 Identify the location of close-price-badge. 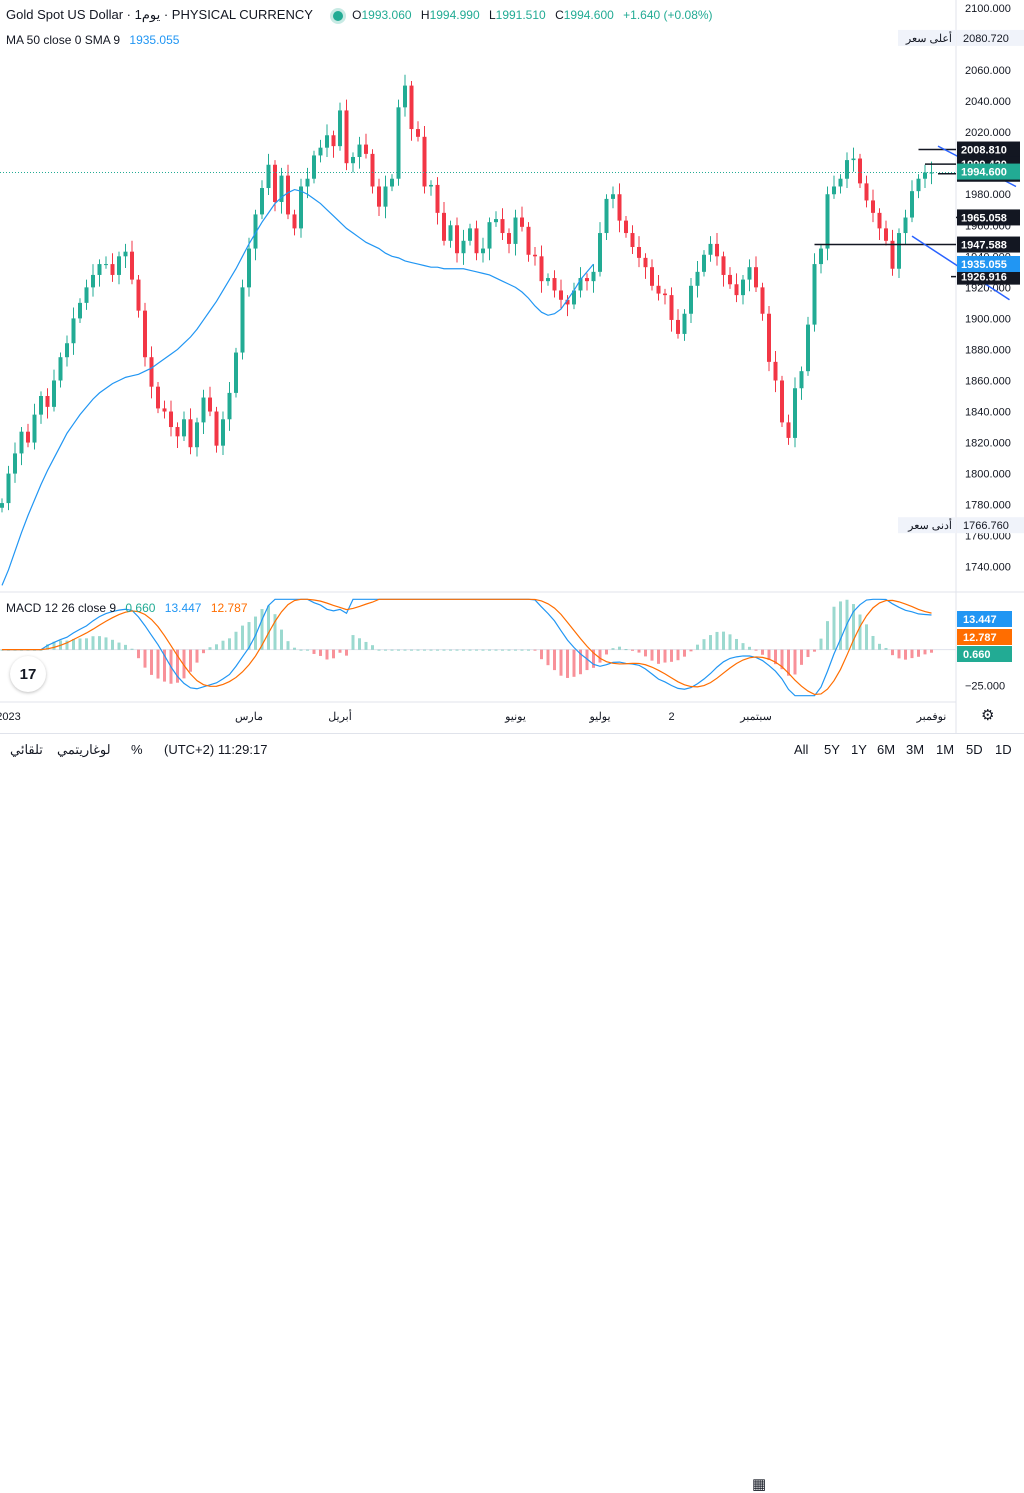
(988, 171).